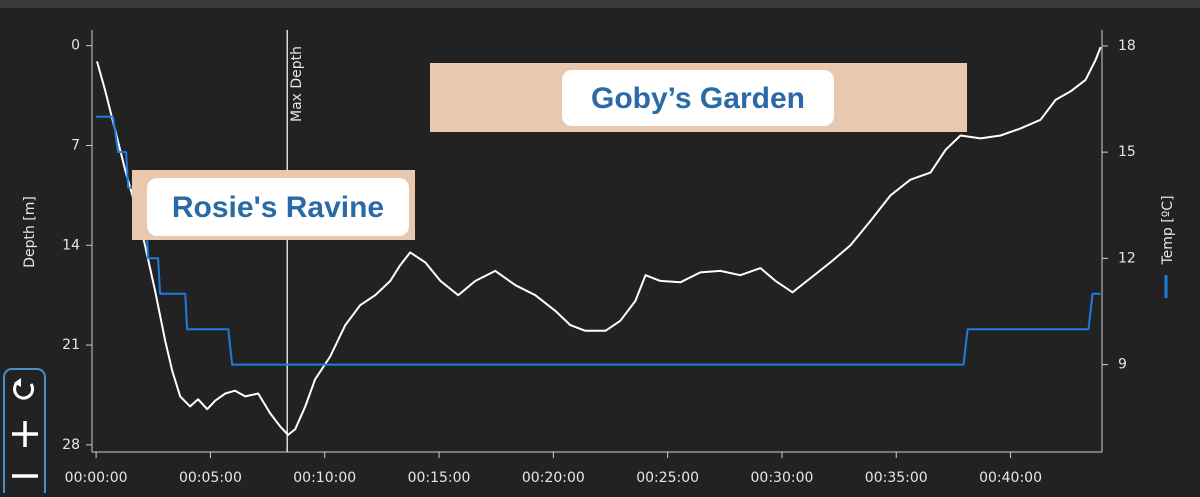  Describe the element at coordinates (896, 478) in the screenshot. I see `x-tick-label: 00:35:00` at that location.